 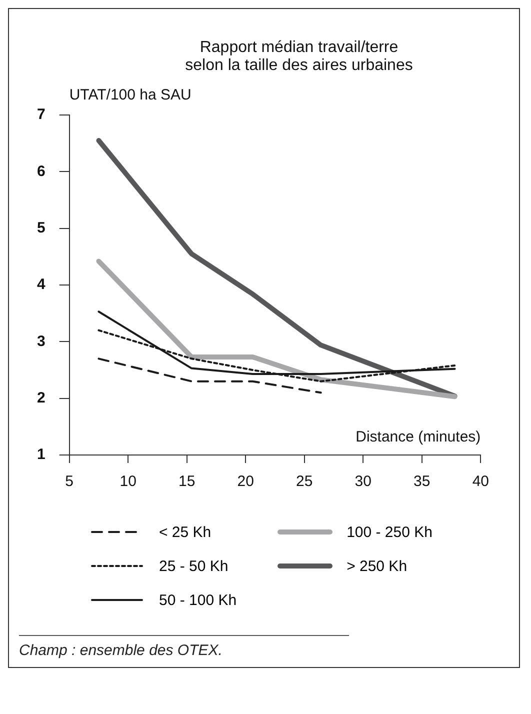 I want to click on y-tick-label: 4, so click(x=41, y=285).